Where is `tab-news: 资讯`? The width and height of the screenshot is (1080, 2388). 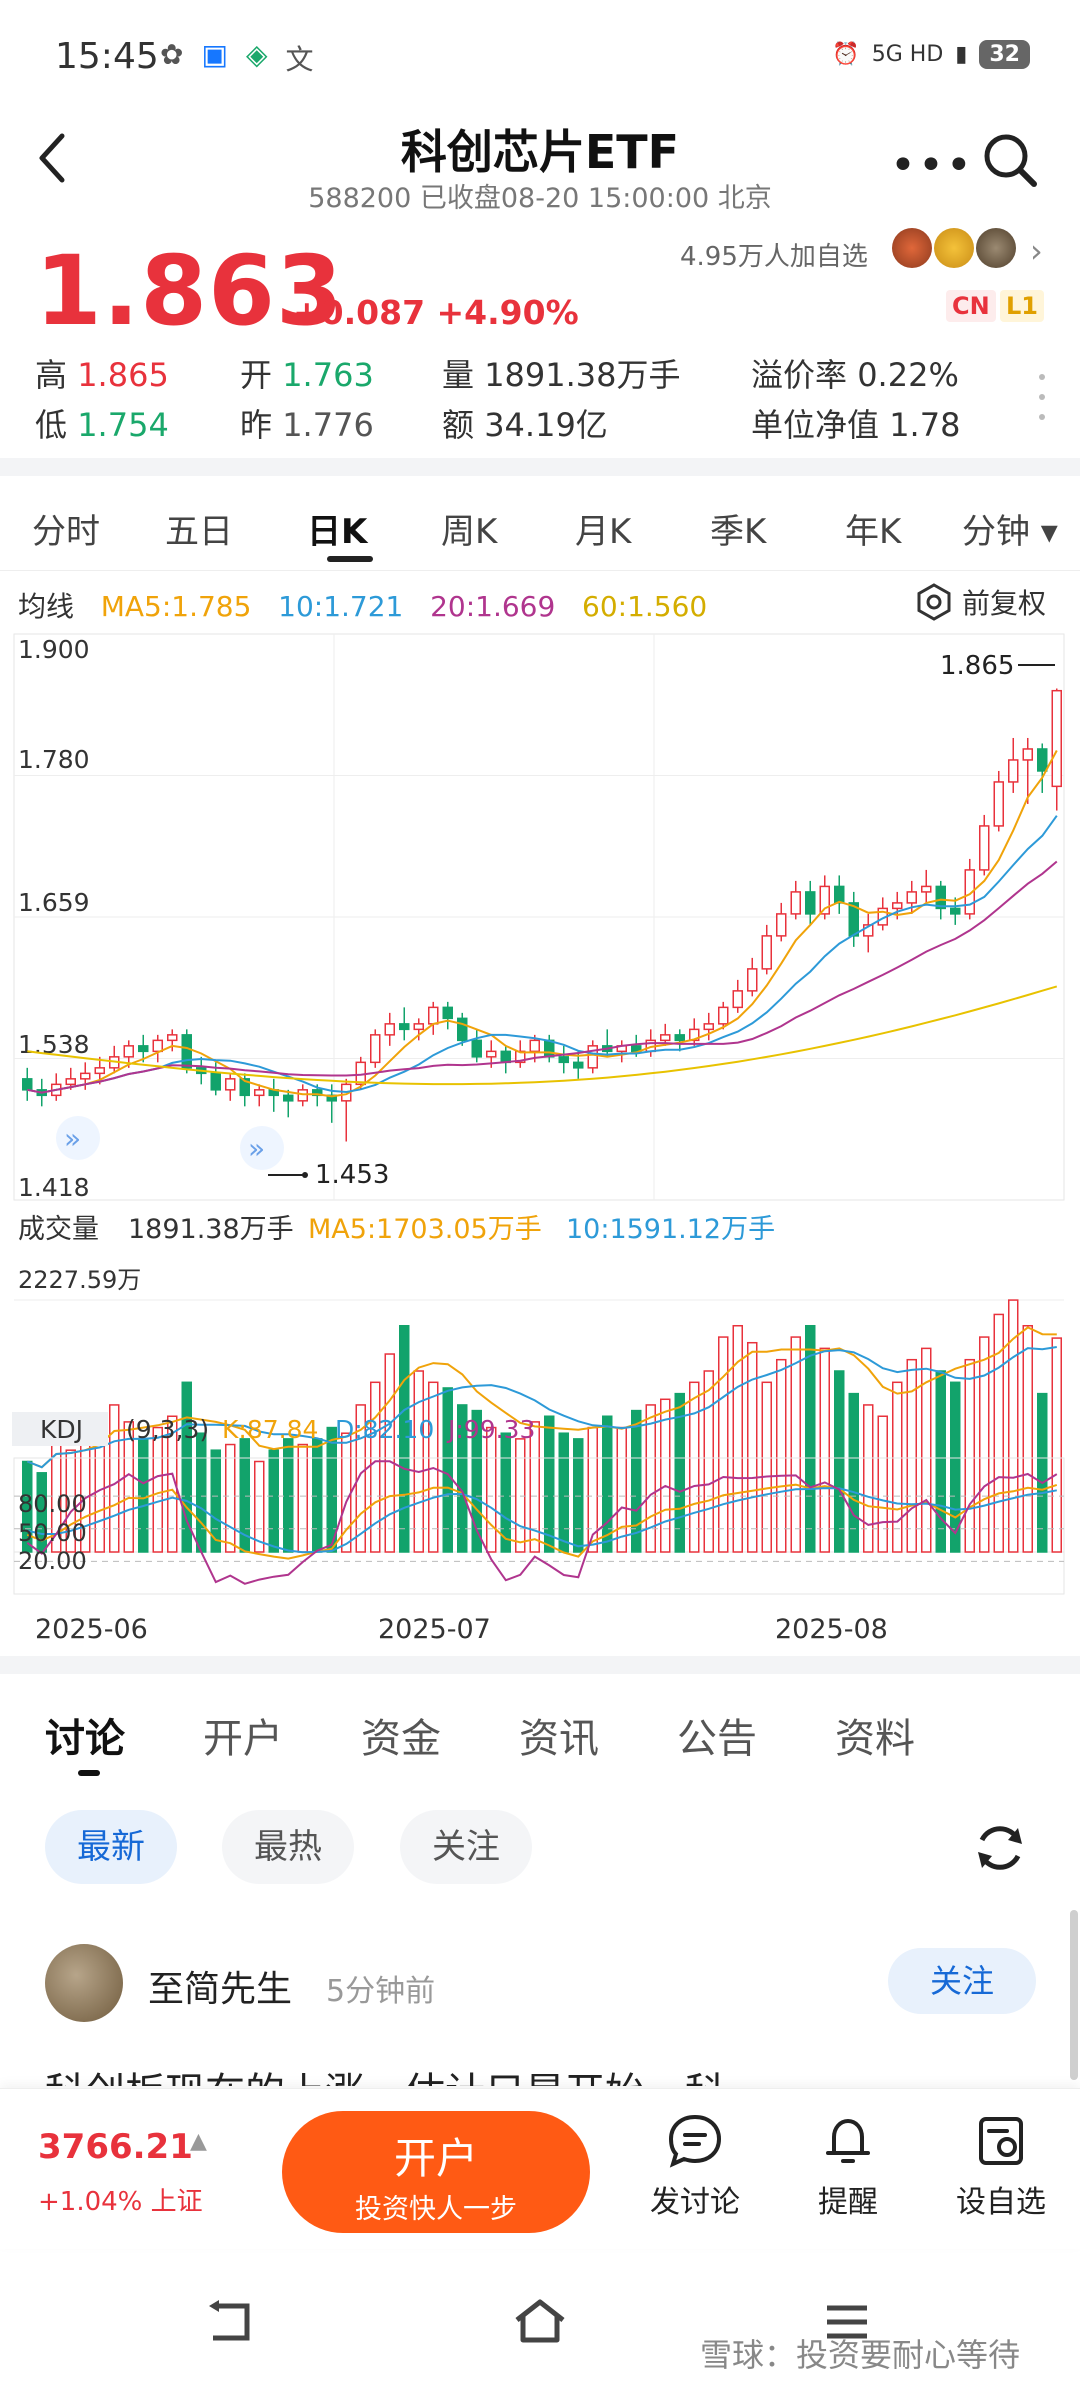 tab-news: 资讯 is located at coordinates (559, 1739).